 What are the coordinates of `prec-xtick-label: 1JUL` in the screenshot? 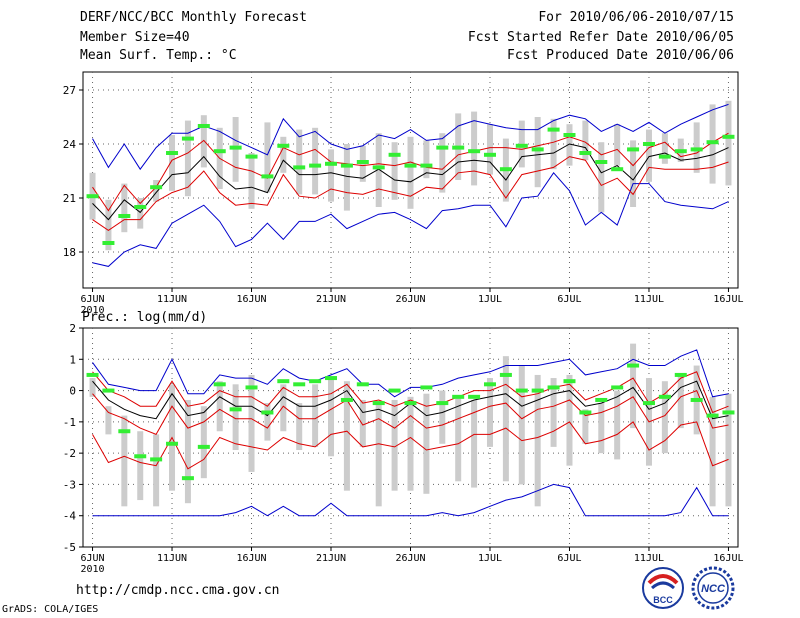 It's located at (490, 558).